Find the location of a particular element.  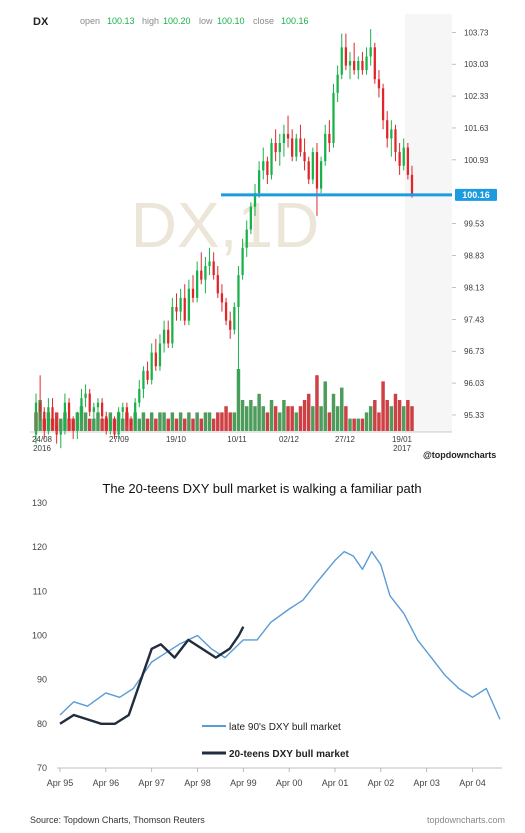

last-price-tag is located at coordinates (476, 194).